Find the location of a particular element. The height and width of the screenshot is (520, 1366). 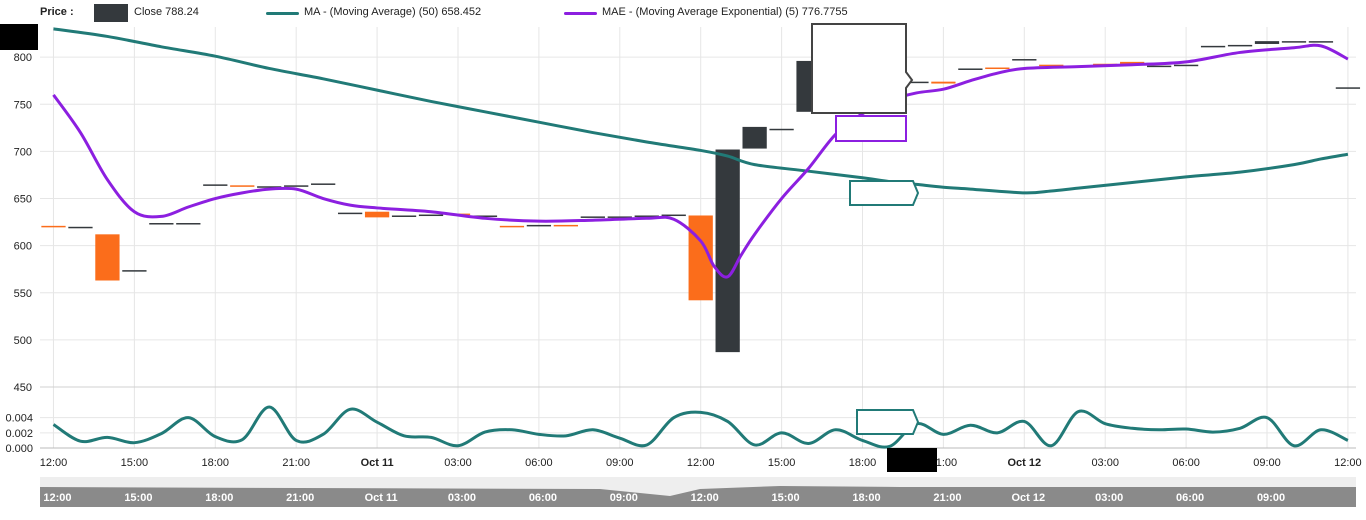

price-y-axis: 450 500 550 600 650 700 750 800 is located at coordinates (23, 223).